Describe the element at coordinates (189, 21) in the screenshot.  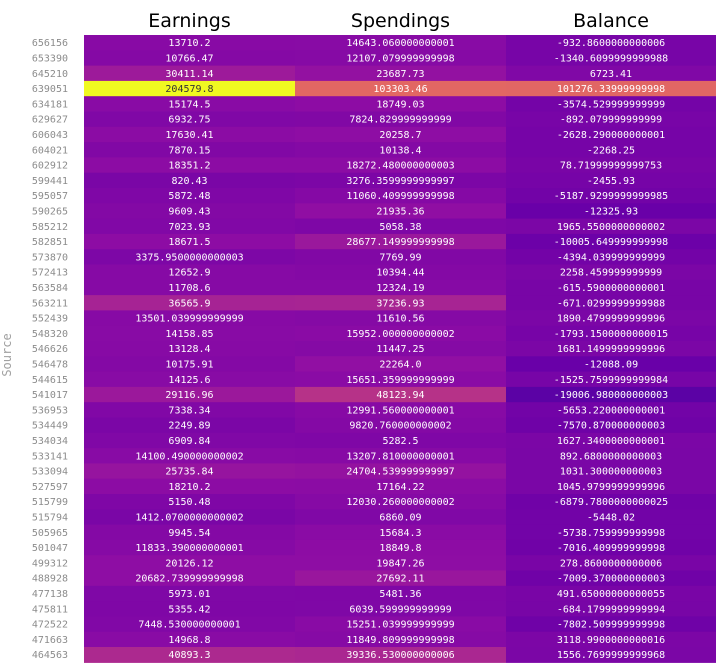
I see `column-title: Earnings` at that location.